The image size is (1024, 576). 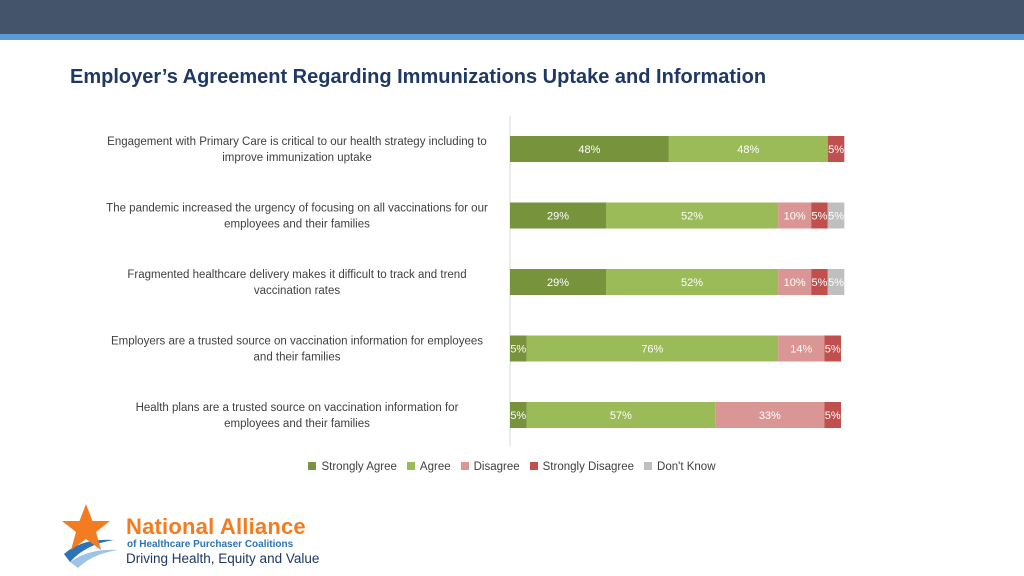 What do you see at coordinates (496, 467) in the screenshot?
I see `legend-label: Disagree` at bounding box center [496, 467].